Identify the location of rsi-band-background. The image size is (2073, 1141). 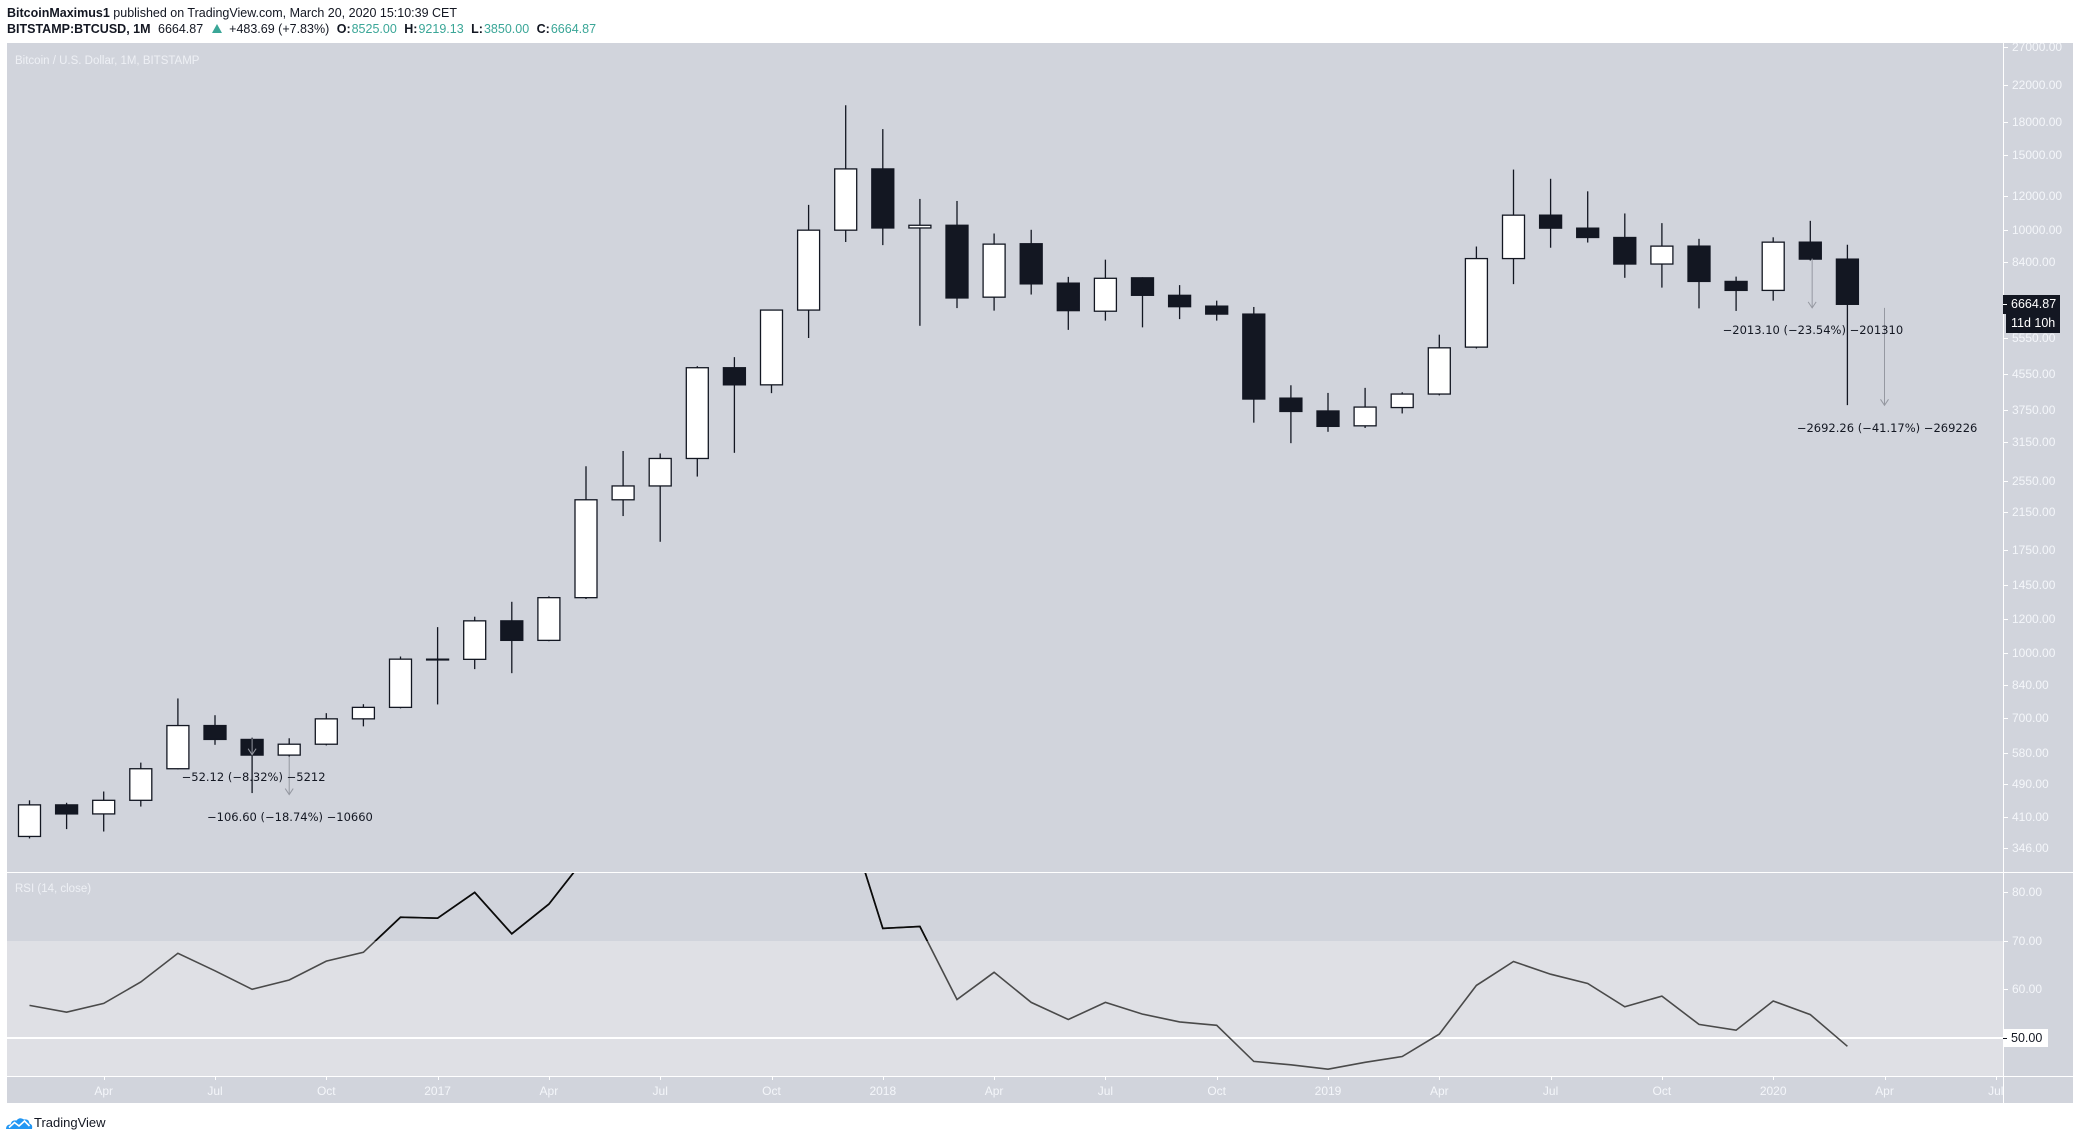
(1005, 1008).